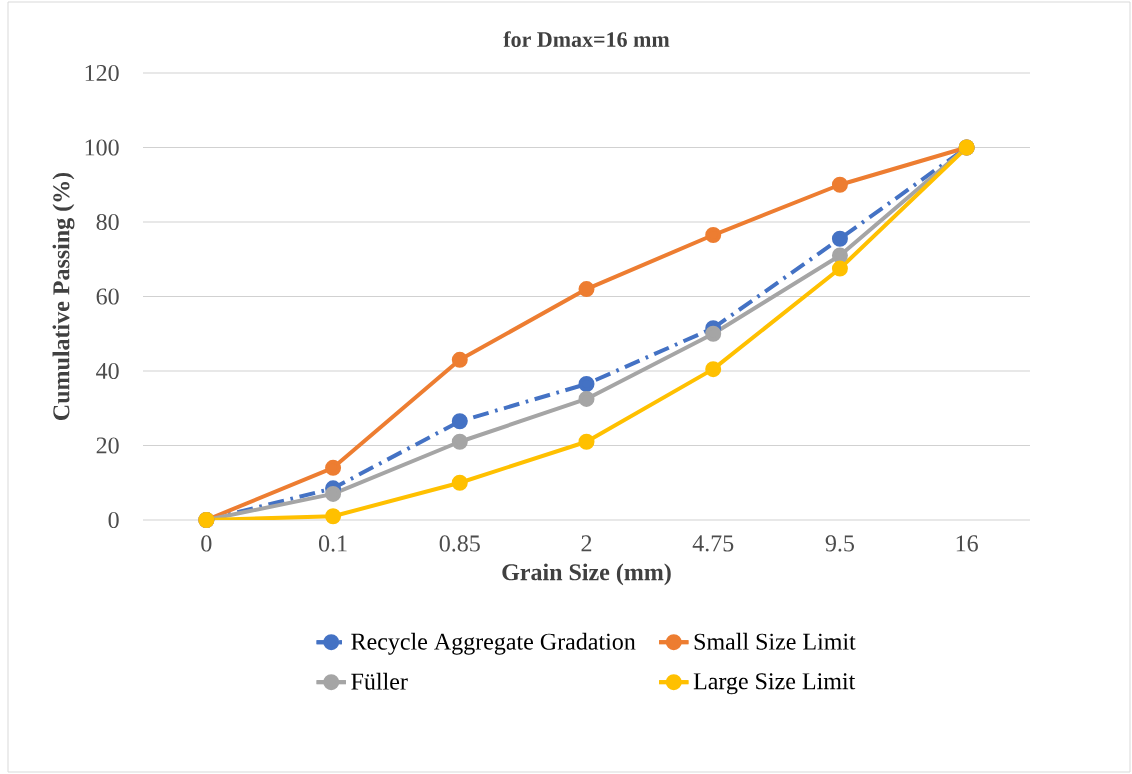  What do you see at coordinates (775, 641) in the screenshot?
I see `legend-label: Small Size Limit` at bounding box center [775, 641].